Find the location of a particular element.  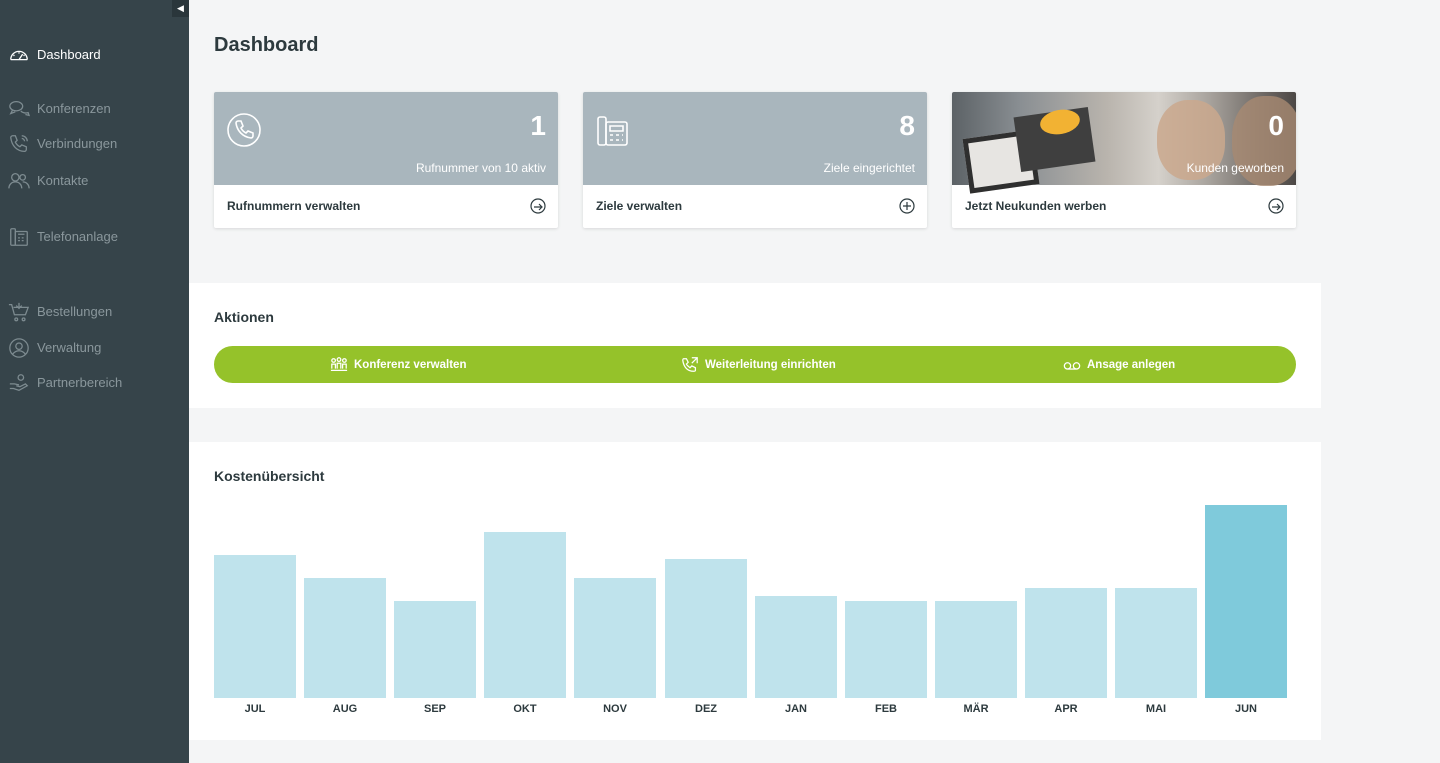

actions-panel: Aktionen is located at coordinates (755, 345).